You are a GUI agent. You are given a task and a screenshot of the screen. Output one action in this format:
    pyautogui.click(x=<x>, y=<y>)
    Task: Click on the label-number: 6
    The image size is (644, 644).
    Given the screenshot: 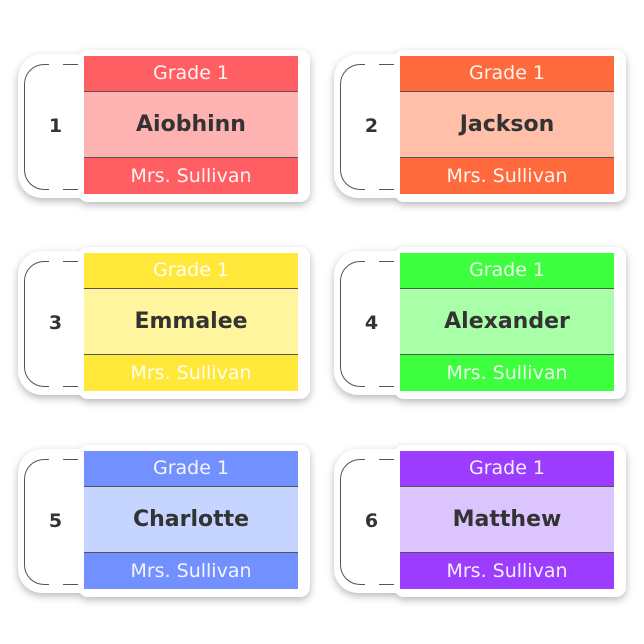 What is the action you would take?
    pyautogui.click(x=371, y=521)
    